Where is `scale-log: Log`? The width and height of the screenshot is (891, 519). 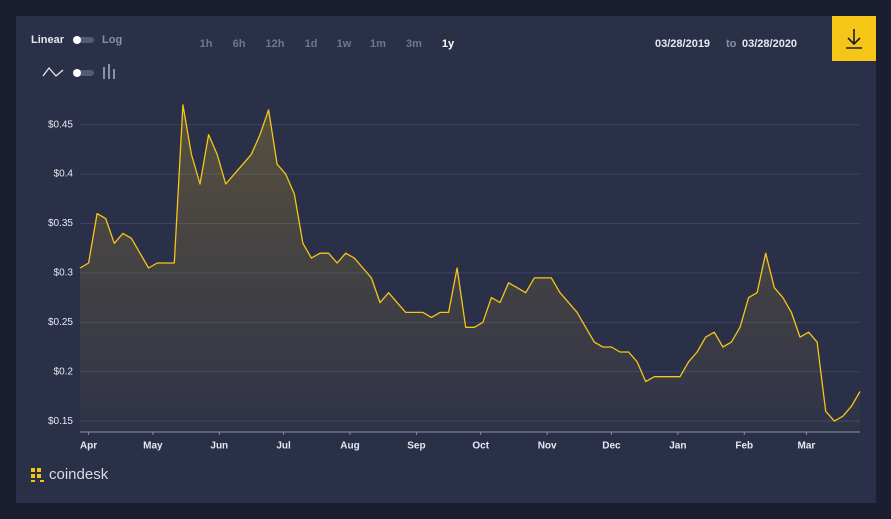
scale-log: Log is located at coordinates (112, 40).